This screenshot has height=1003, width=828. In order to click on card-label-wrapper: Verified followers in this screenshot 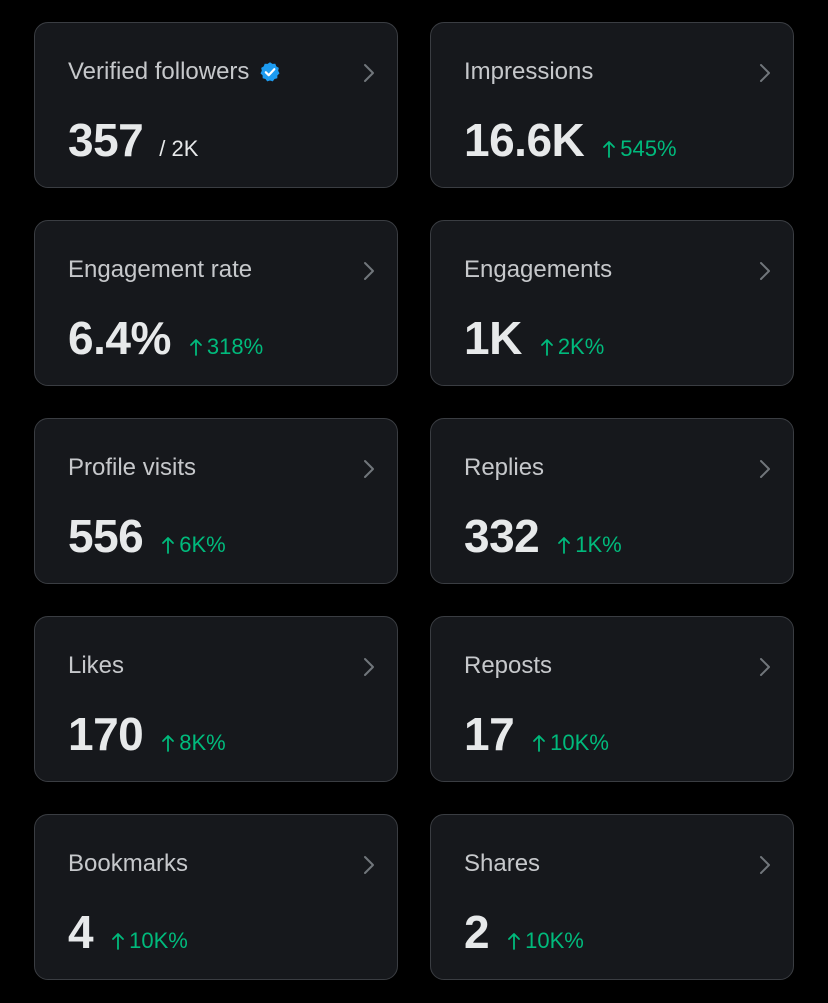, I will do `click(174, 72)`.